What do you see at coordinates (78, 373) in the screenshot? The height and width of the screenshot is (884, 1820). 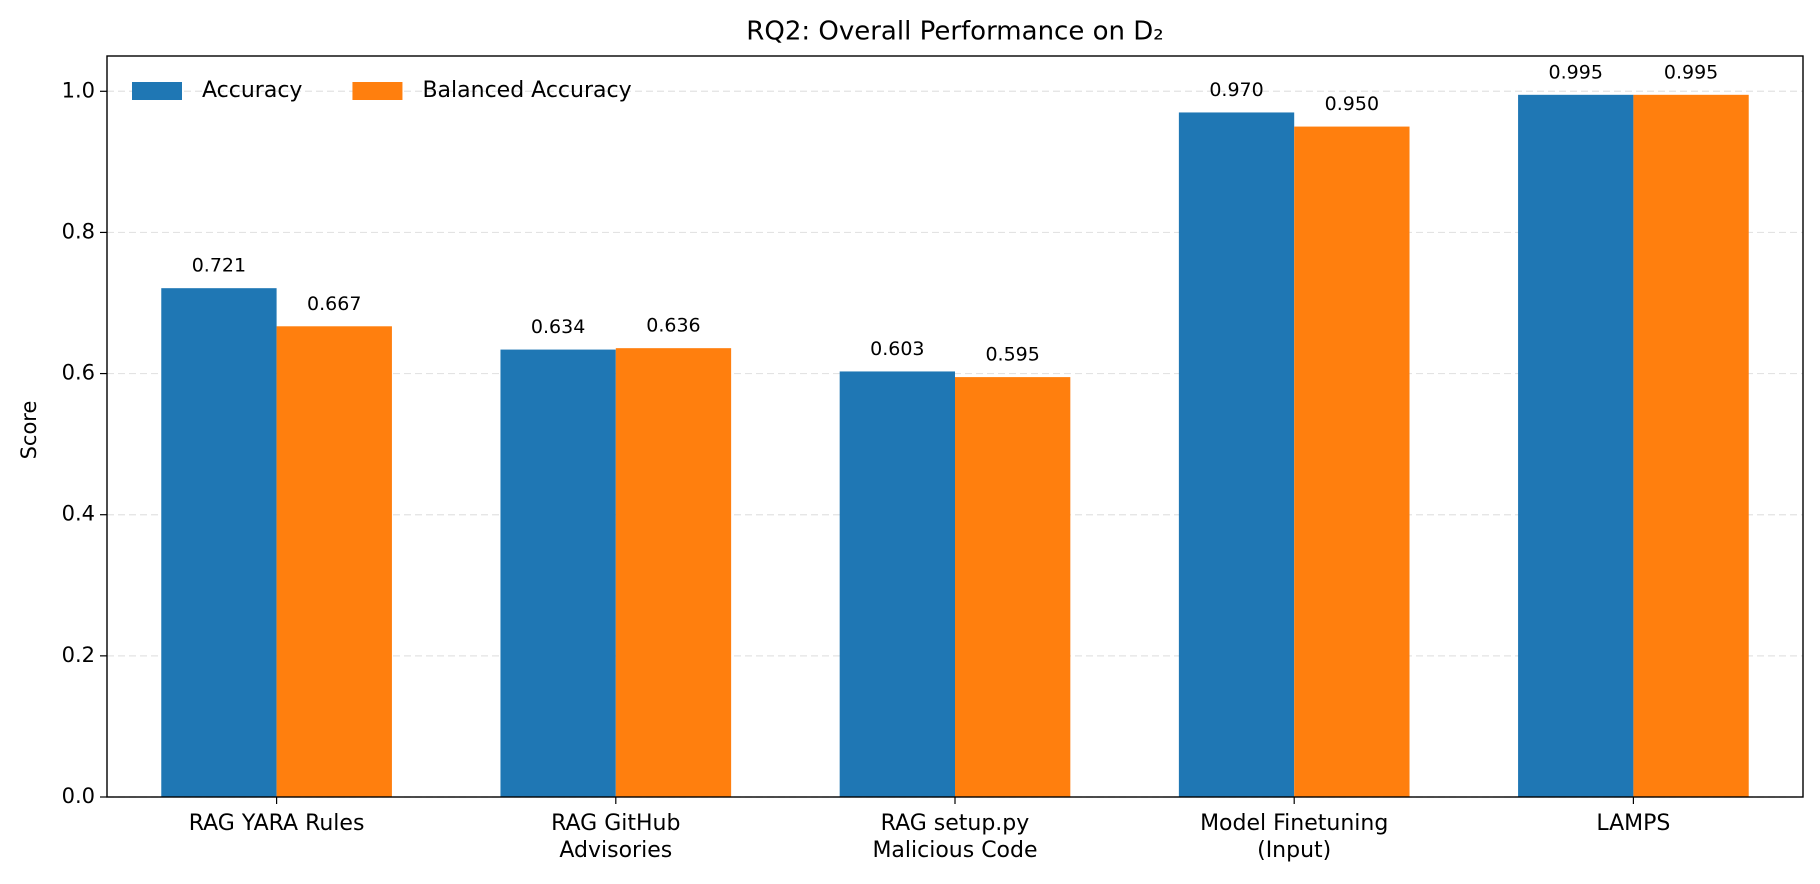 I see `y-tick-label: 0.6` at bounding box center [78, 373].